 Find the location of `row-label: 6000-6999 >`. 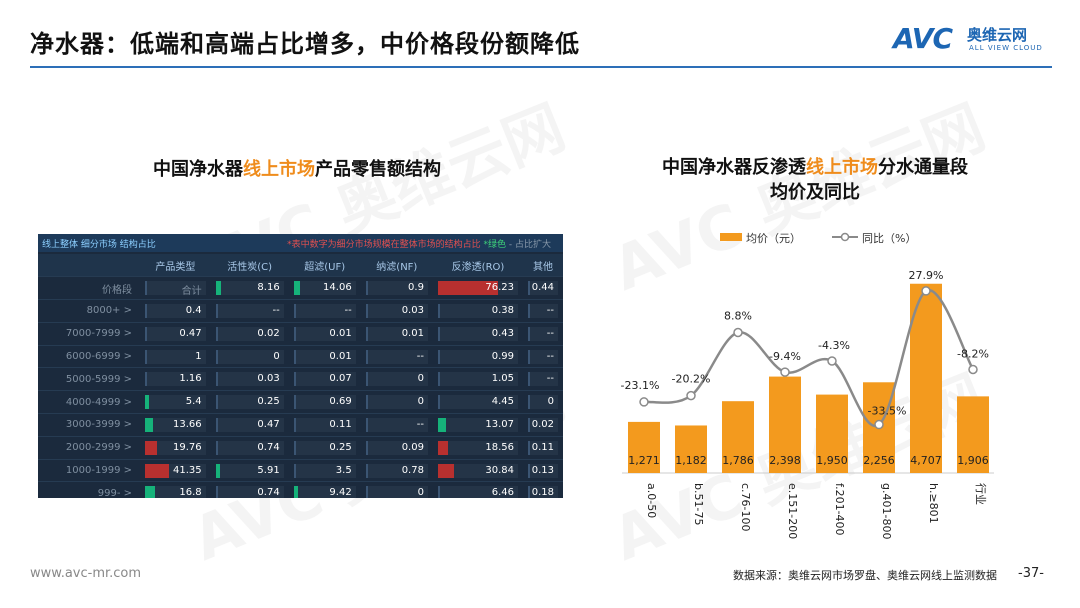

row-label: 6000-6999 > is located at coordinates (89, 357).